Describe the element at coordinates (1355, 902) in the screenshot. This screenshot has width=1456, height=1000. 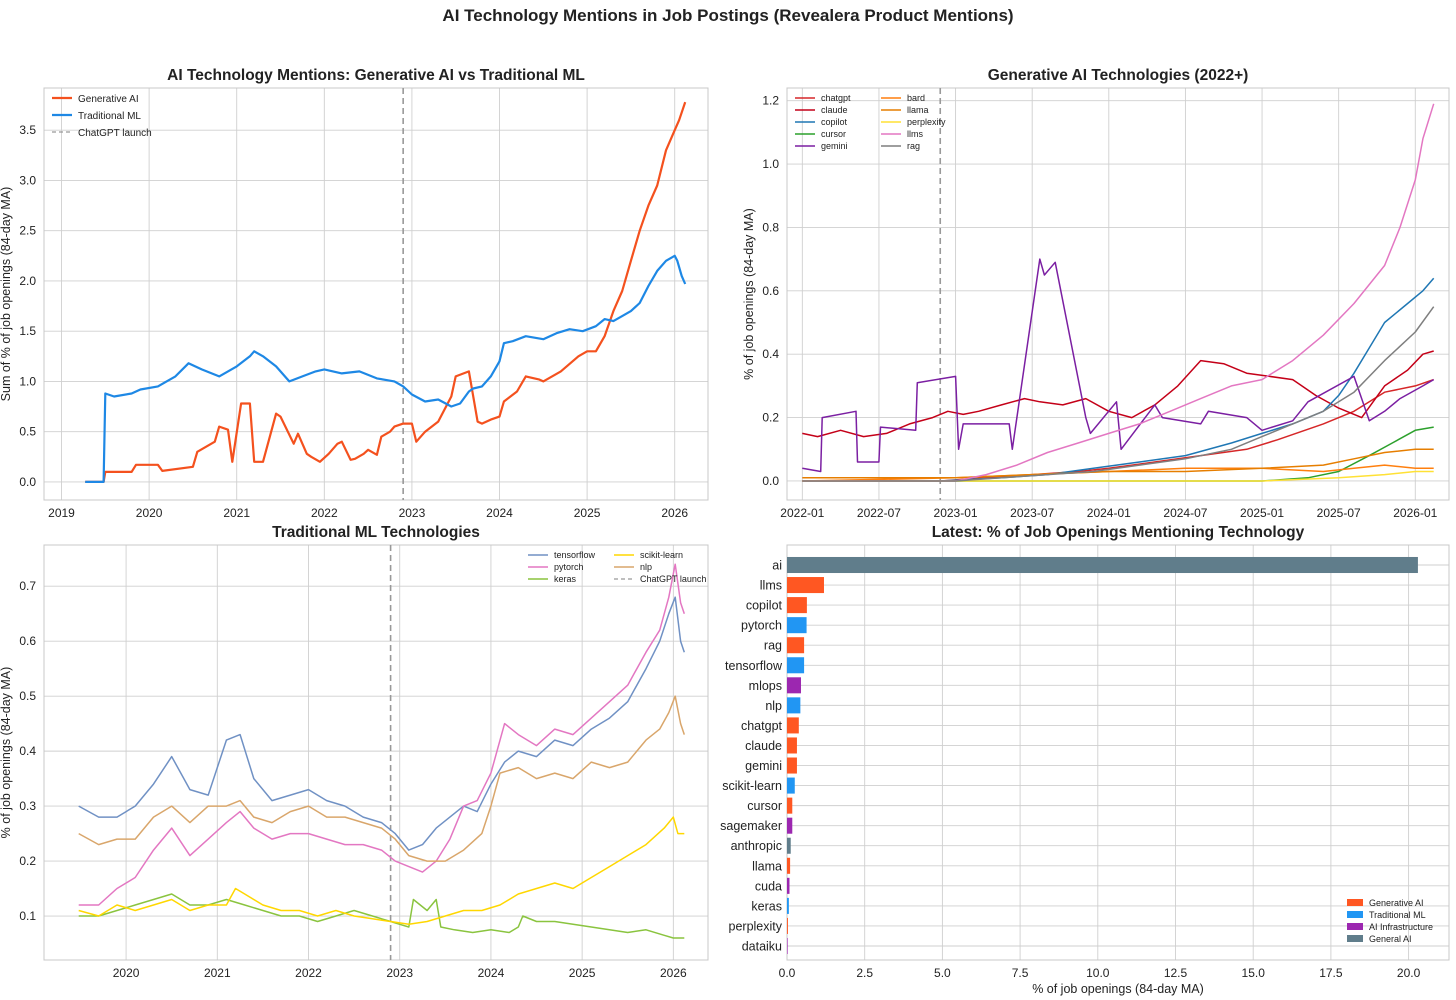
I see `legend-swatch-generative-ai` at that location.